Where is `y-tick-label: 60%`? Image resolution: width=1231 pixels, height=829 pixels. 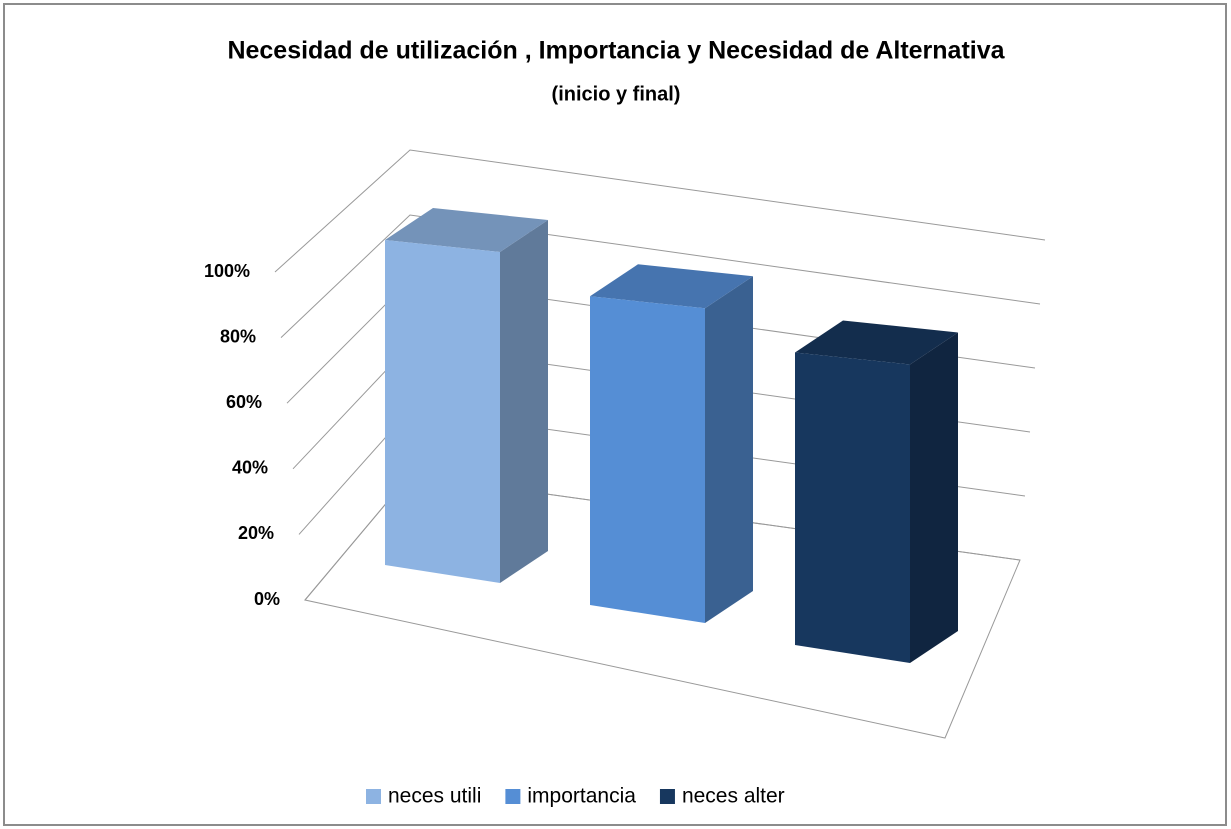 y-tick-label: 60% is located at coordinates (244, 402).